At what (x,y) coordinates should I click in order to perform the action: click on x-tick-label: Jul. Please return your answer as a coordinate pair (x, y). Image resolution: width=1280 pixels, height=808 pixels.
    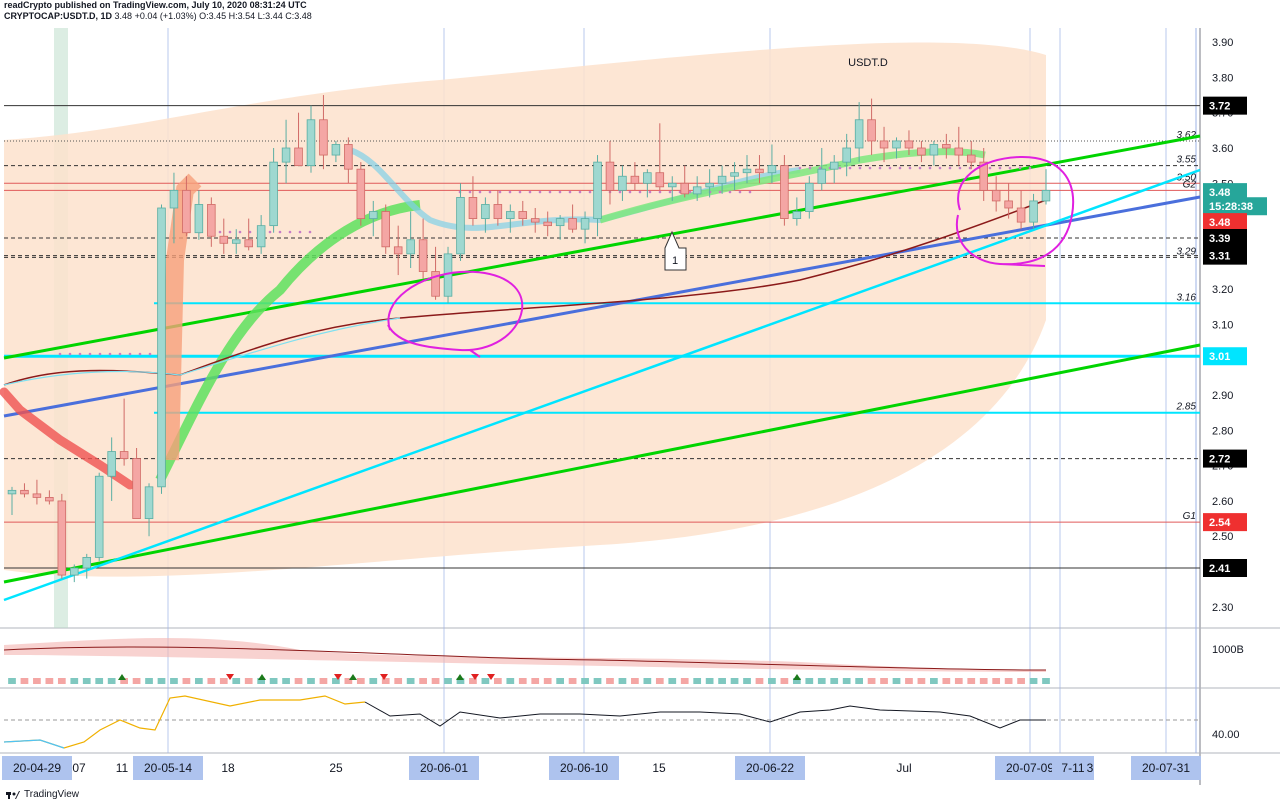
    Looking at the image, I should click on (903, 768).